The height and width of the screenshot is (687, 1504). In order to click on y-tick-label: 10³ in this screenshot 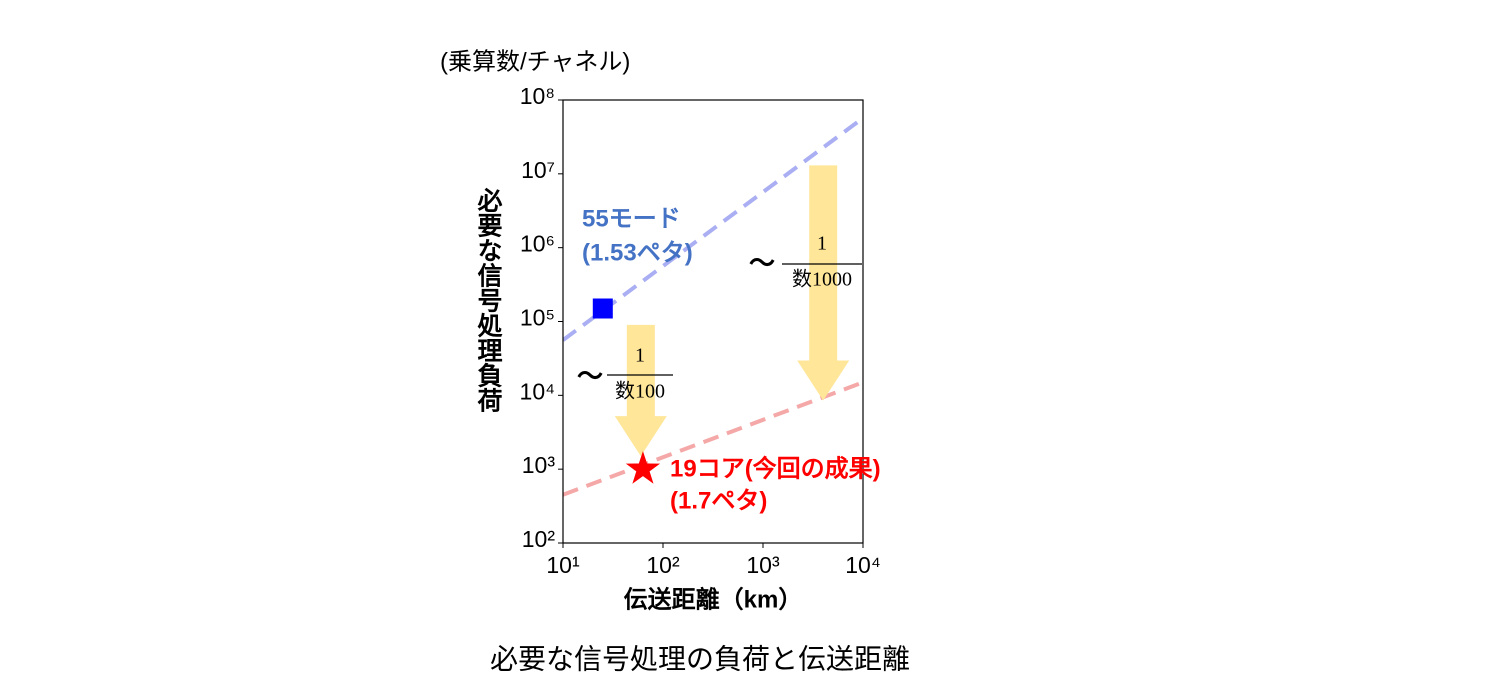, I will do `click(539, 465)`.